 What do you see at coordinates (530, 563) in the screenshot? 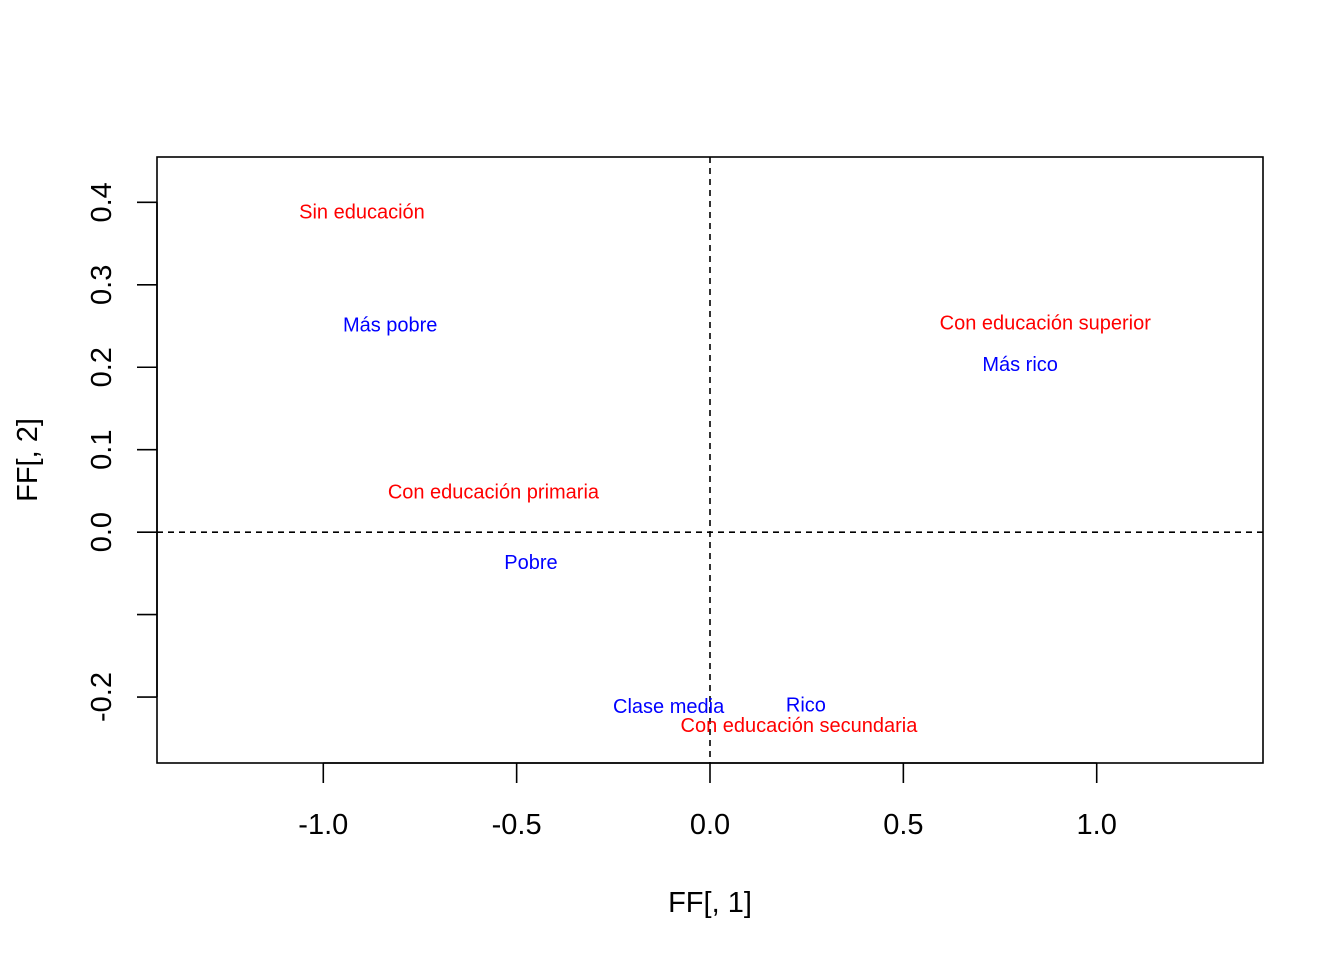
I see `point-label: Pobre` at bounding box center [530, 563].